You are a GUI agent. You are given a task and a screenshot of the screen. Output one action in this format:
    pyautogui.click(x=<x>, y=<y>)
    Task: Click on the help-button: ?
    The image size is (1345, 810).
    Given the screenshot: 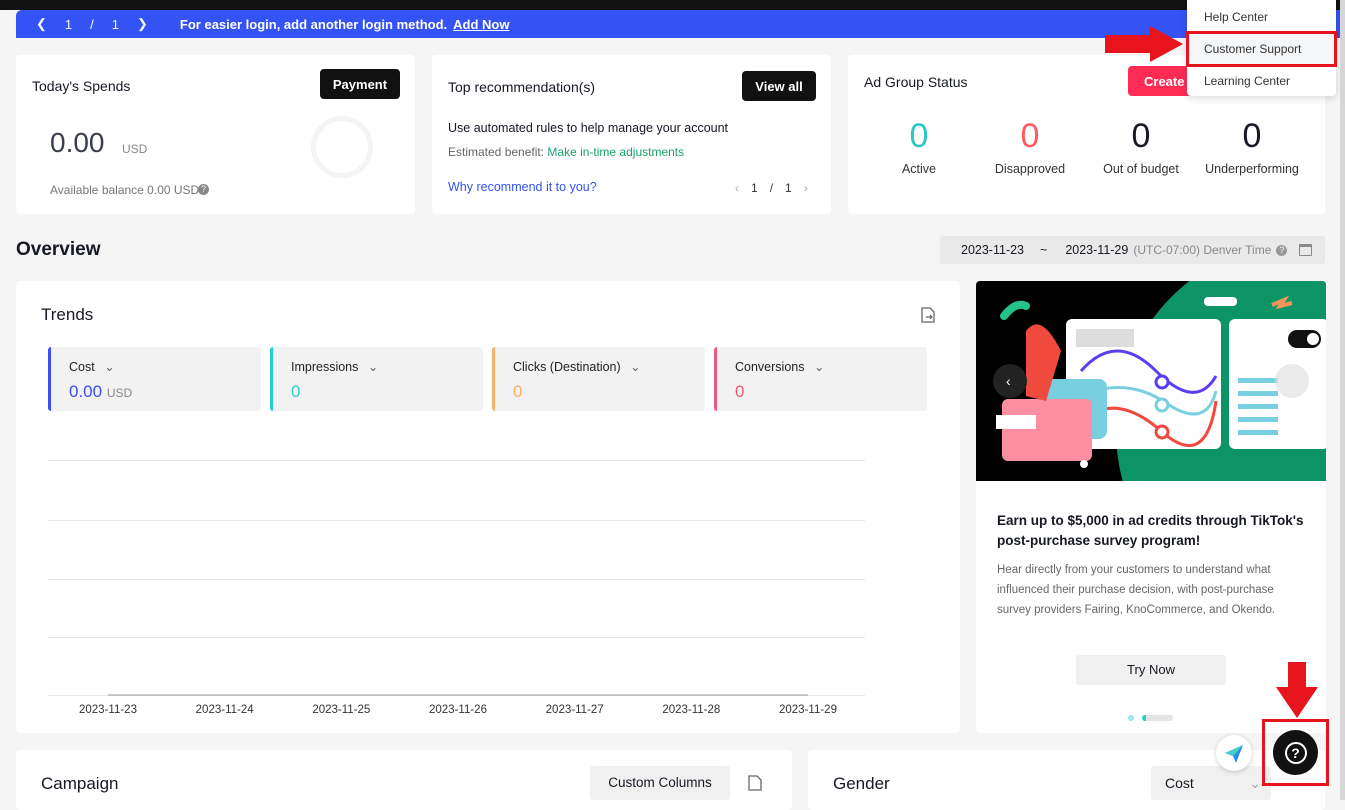 What is the action you would take?
    pyautogui.click(x=1295, y=752)
    